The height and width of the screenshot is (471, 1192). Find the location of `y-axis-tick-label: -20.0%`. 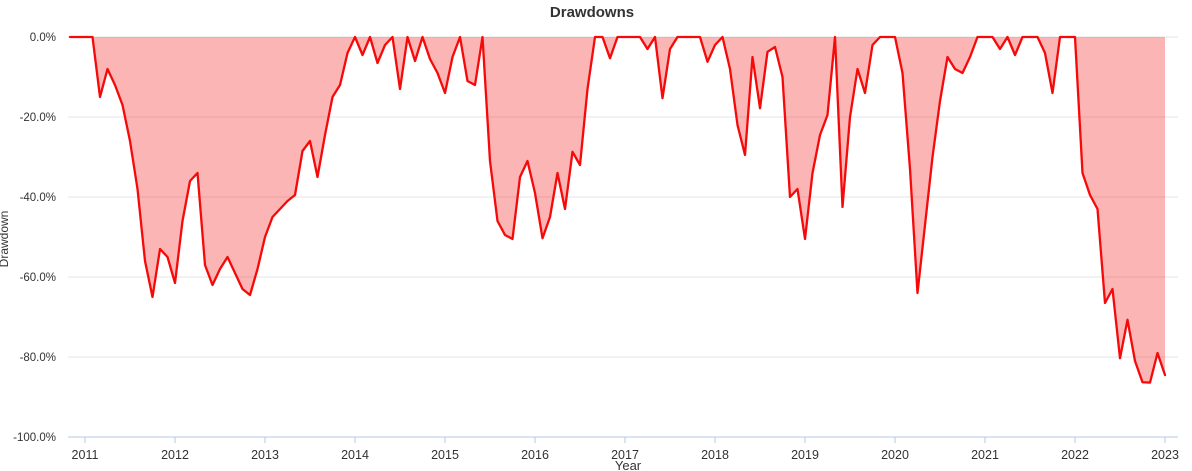

y-axis-tick-label: -20.0% is located at coordinates (38, 118).